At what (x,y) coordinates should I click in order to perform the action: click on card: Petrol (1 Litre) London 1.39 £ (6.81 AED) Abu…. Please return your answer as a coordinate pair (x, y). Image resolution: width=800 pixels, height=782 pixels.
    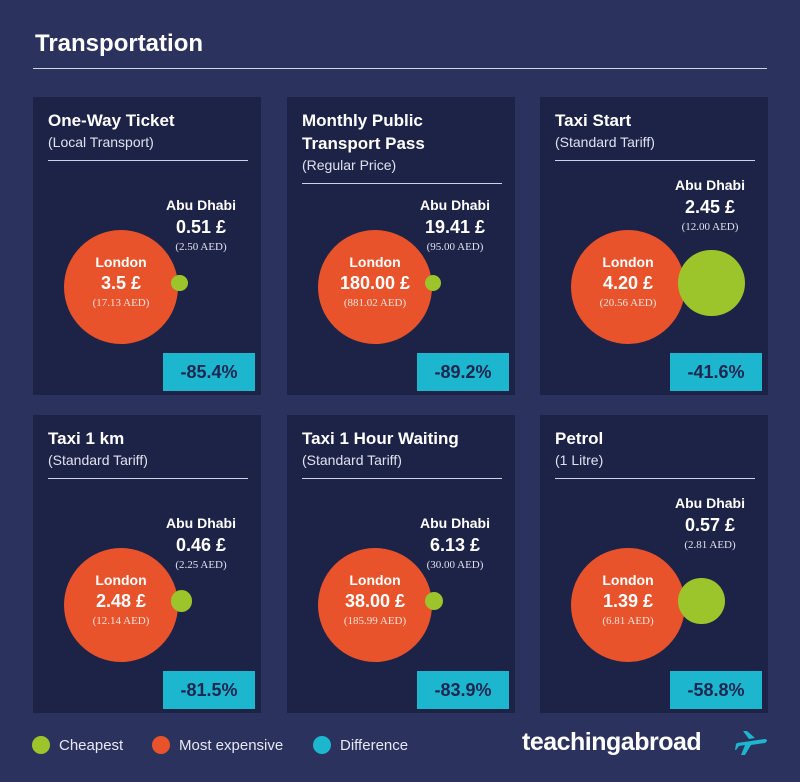
    Looking at the image, I should click on (654, 564).